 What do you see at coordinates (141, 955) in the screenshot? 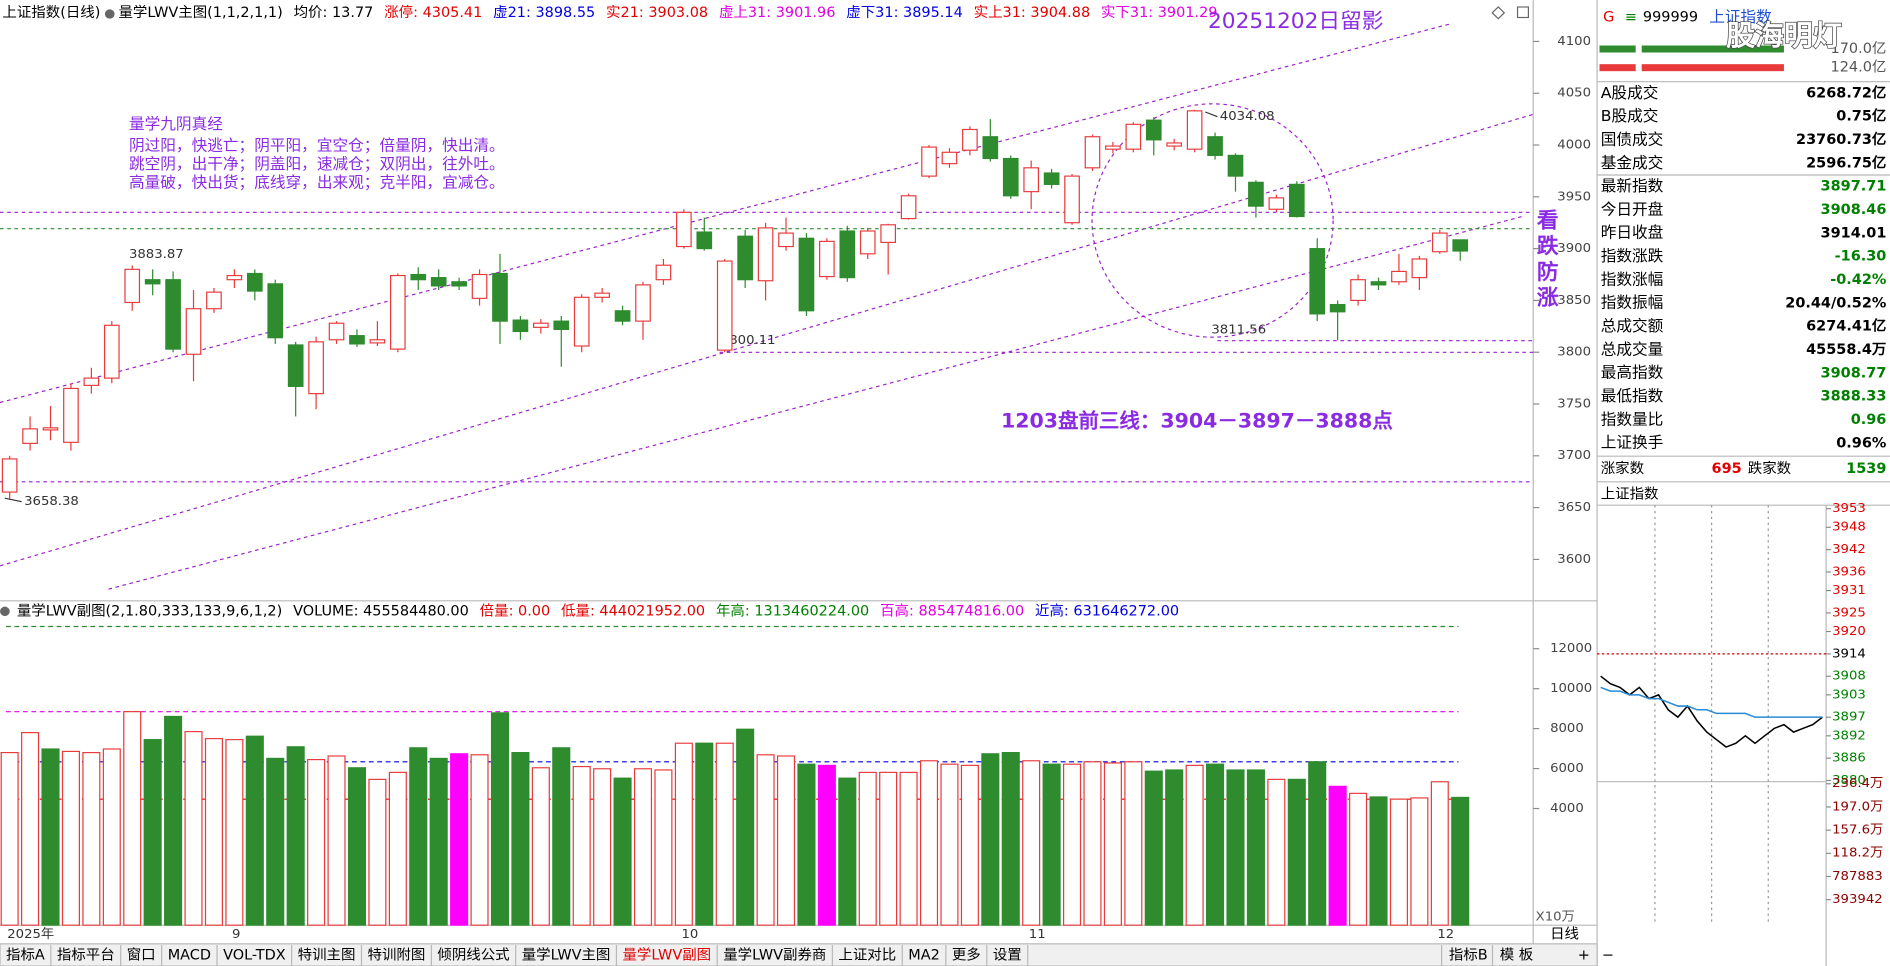
I see `tab: 窗口` at bounding box center [141, 955].